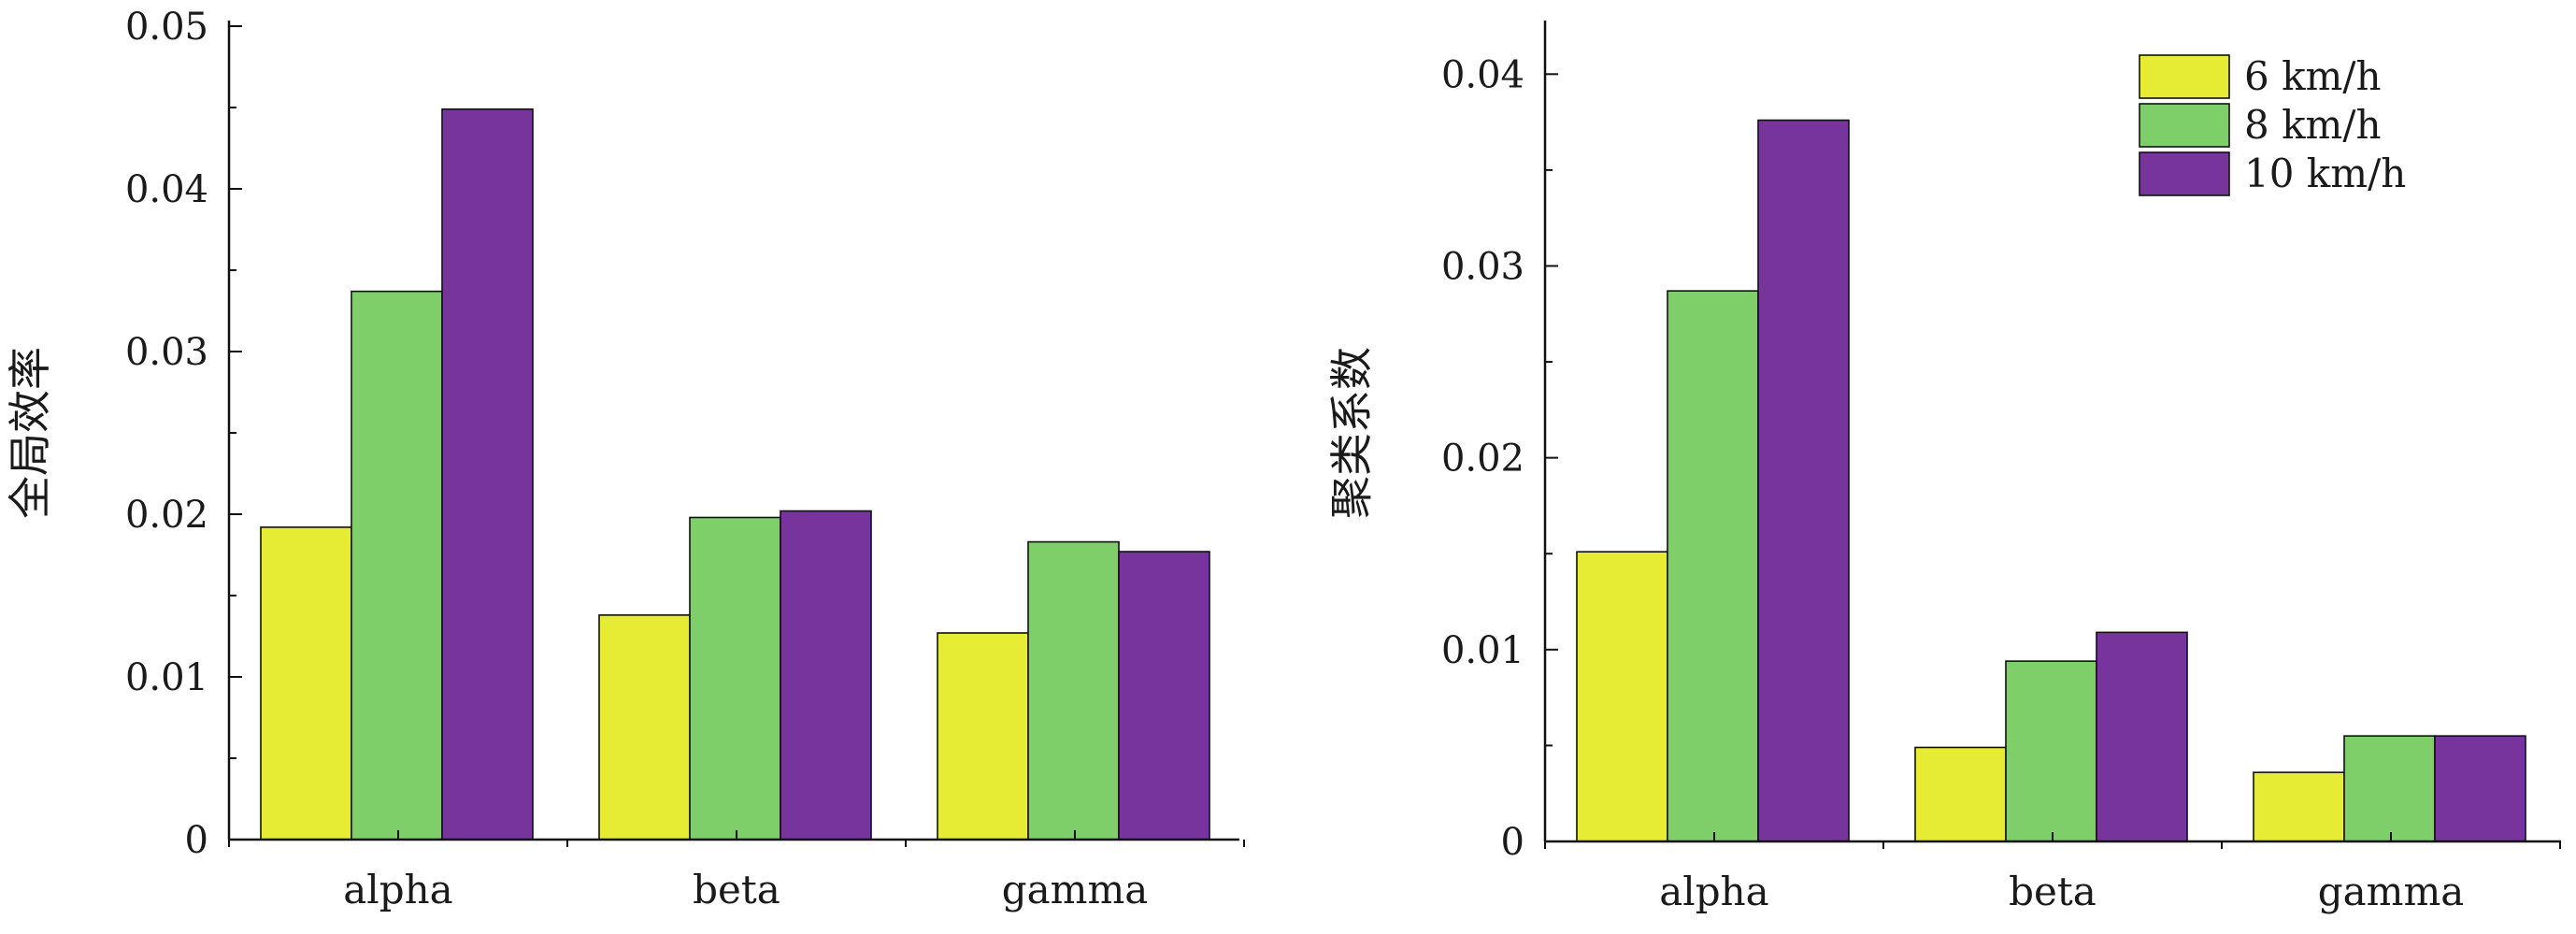 The image size is (2576, 934). I want to click on legend-swatch-10-km-h, so click(2184, 173).